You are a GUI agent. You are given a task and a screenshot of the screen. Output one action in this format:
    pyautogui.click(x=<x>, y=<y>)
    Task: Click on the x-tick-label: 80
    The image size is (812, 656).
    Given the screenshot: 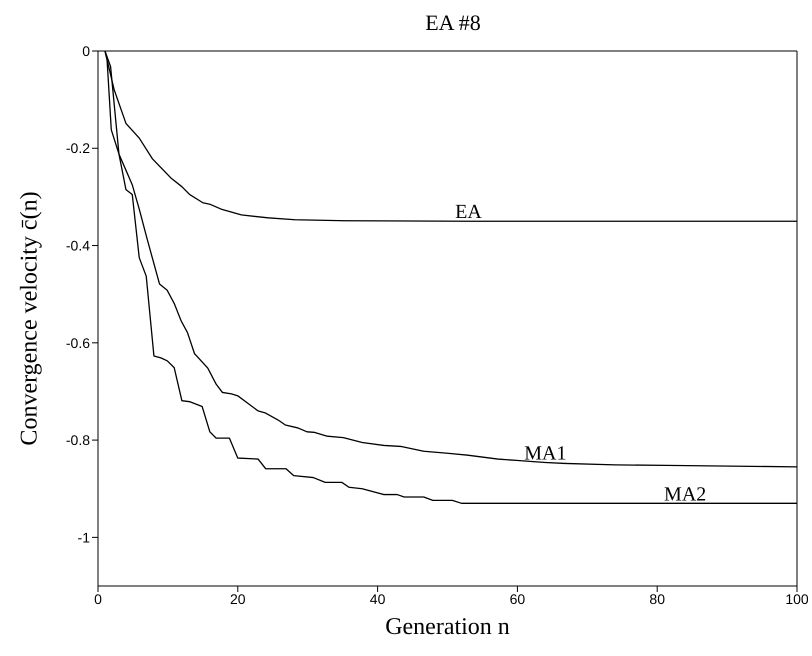 What is the action you would take?
    pyautogui.click(x=657, y=598)
    